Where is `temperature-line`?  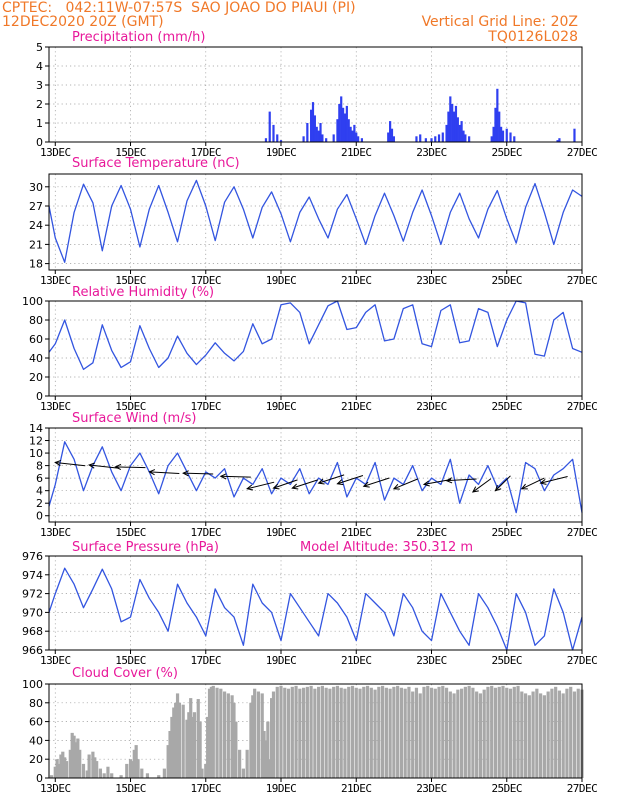
temperature-line is located at coordinates (315, 221).